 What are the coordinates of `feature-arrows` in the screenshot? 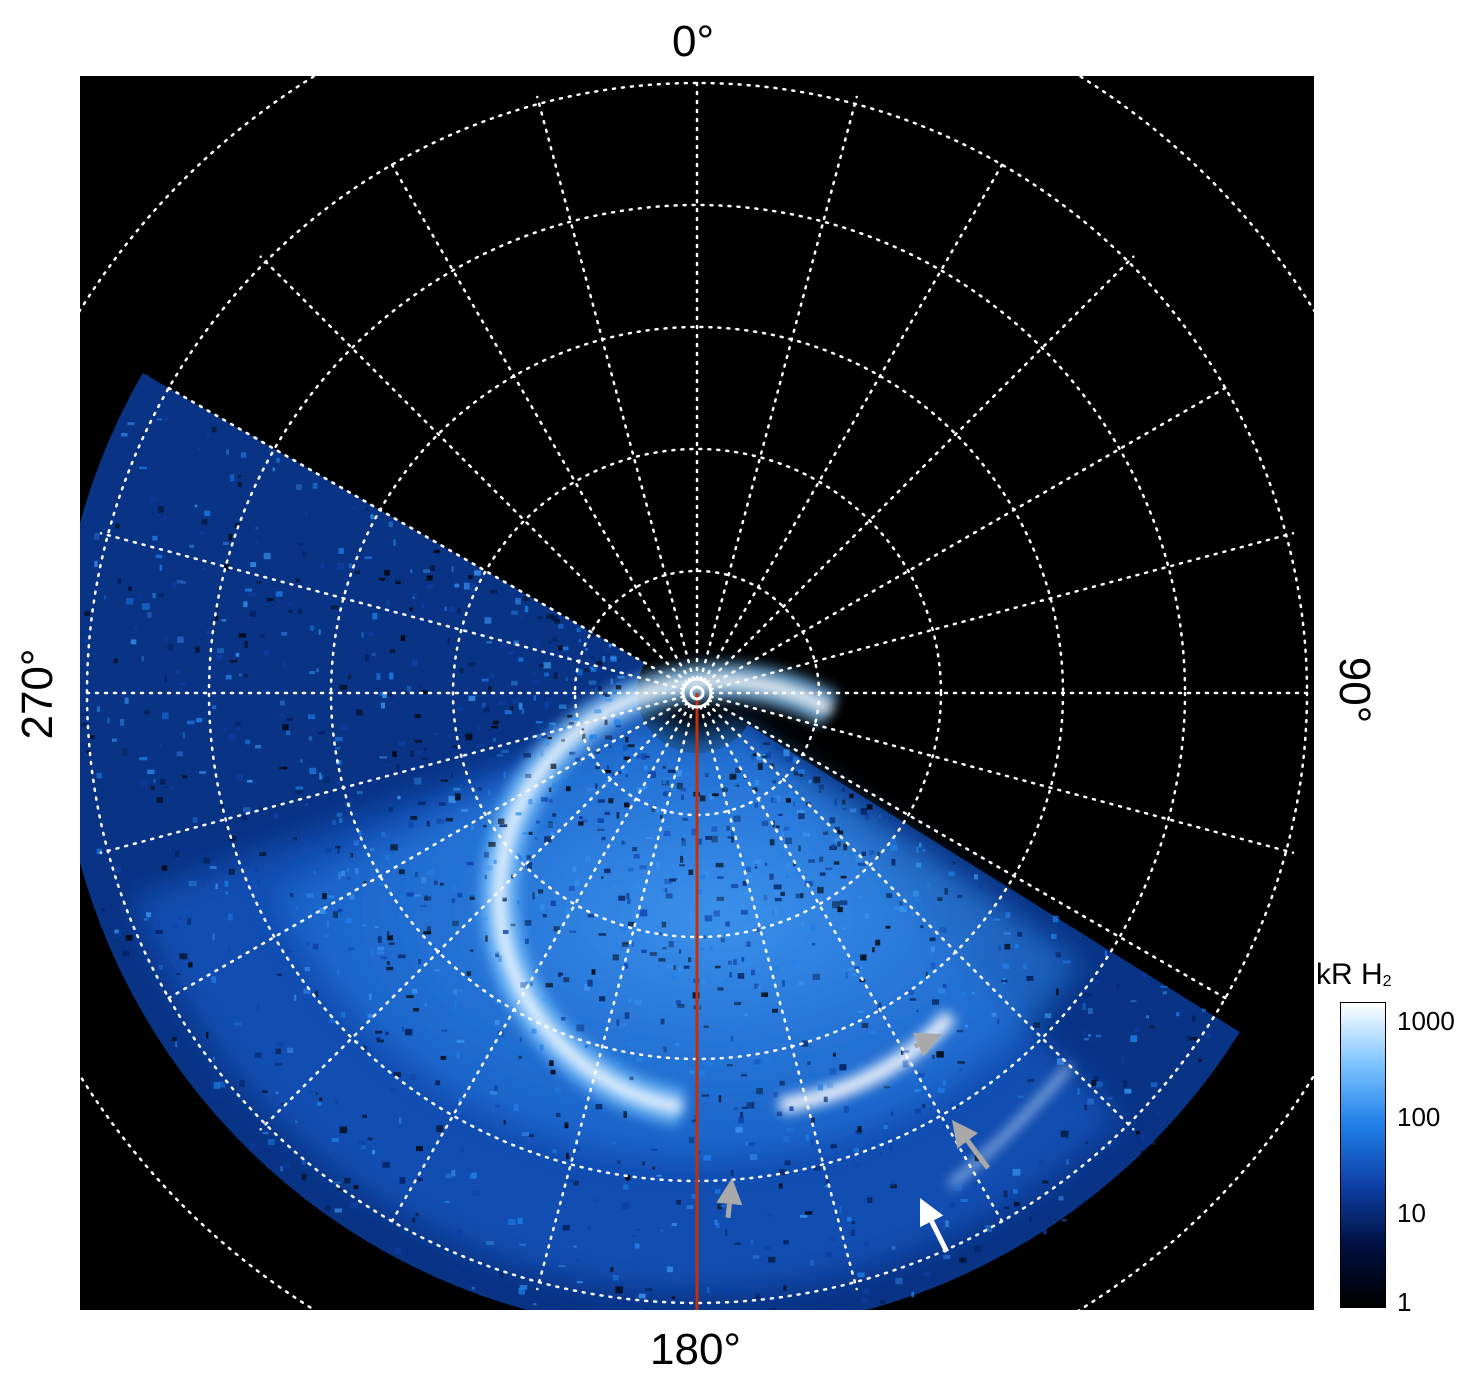 It's located at (853, 1142).